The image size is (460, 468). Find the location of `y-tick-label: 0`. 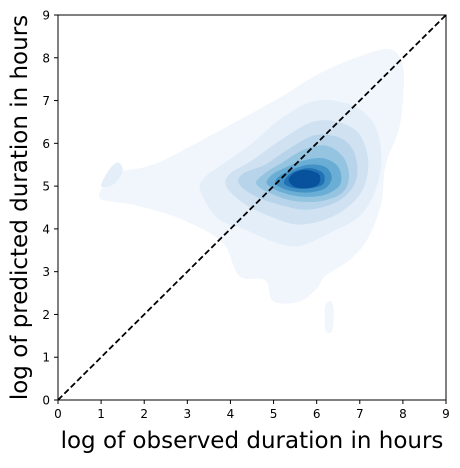

y-tick-label: 0 is located at coordinates (46, 401).